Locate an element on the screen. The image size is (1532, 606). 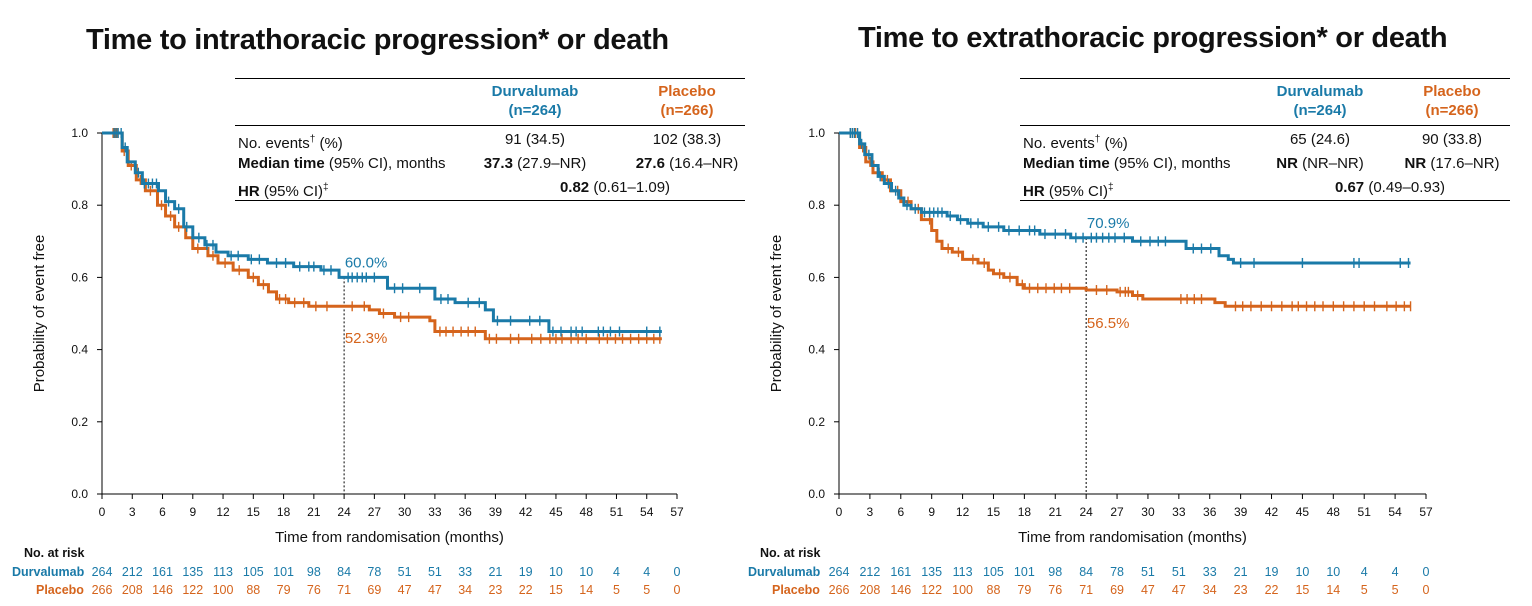
risk-count-durvalumab: 161 is located at coordinates (901, 572).